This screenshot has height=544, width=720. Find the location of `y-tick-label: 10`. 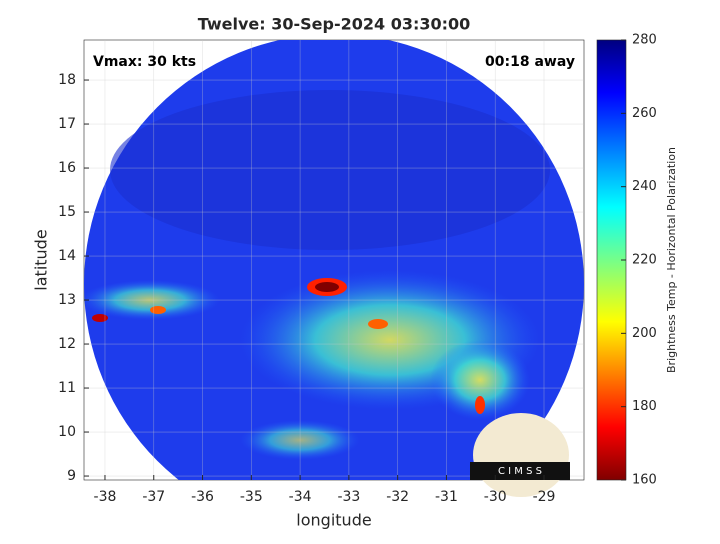

y-tick-label: 10 is located at coordinates (67, 432).